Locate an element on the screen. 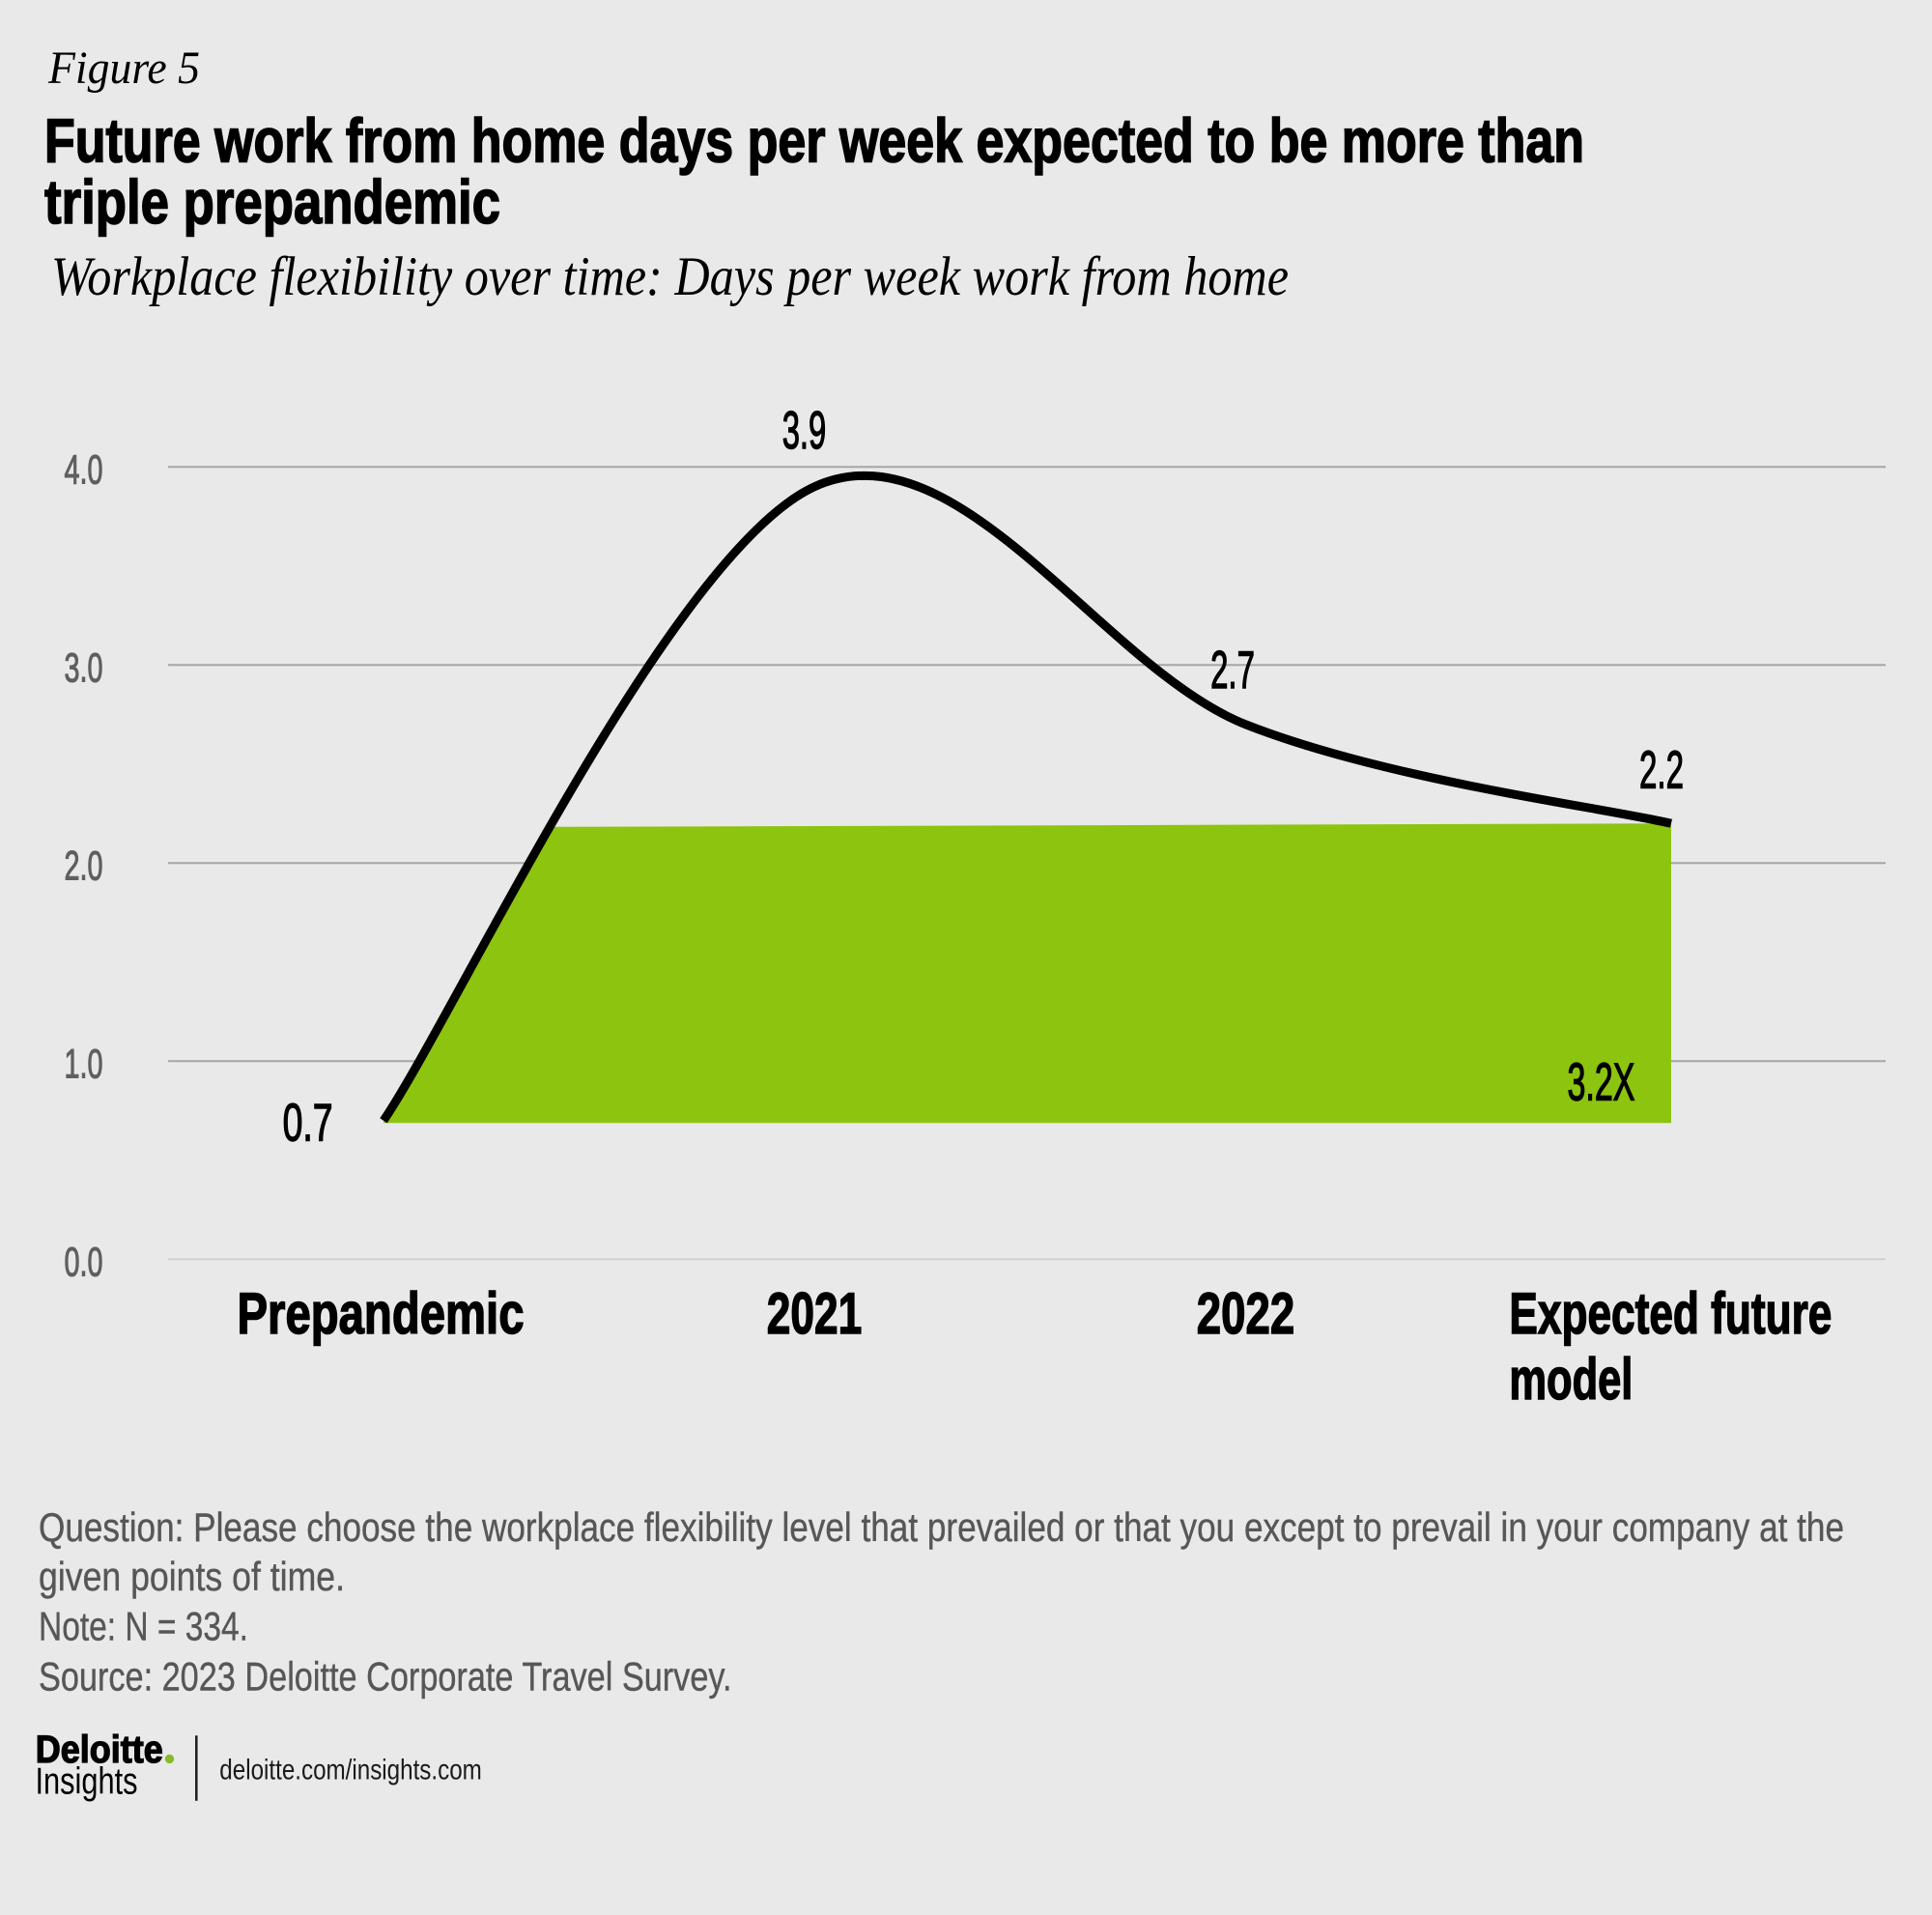 The image size is (1932, 1915). svg-text: Note: N = 334. is located at coordinates (143, 1627).